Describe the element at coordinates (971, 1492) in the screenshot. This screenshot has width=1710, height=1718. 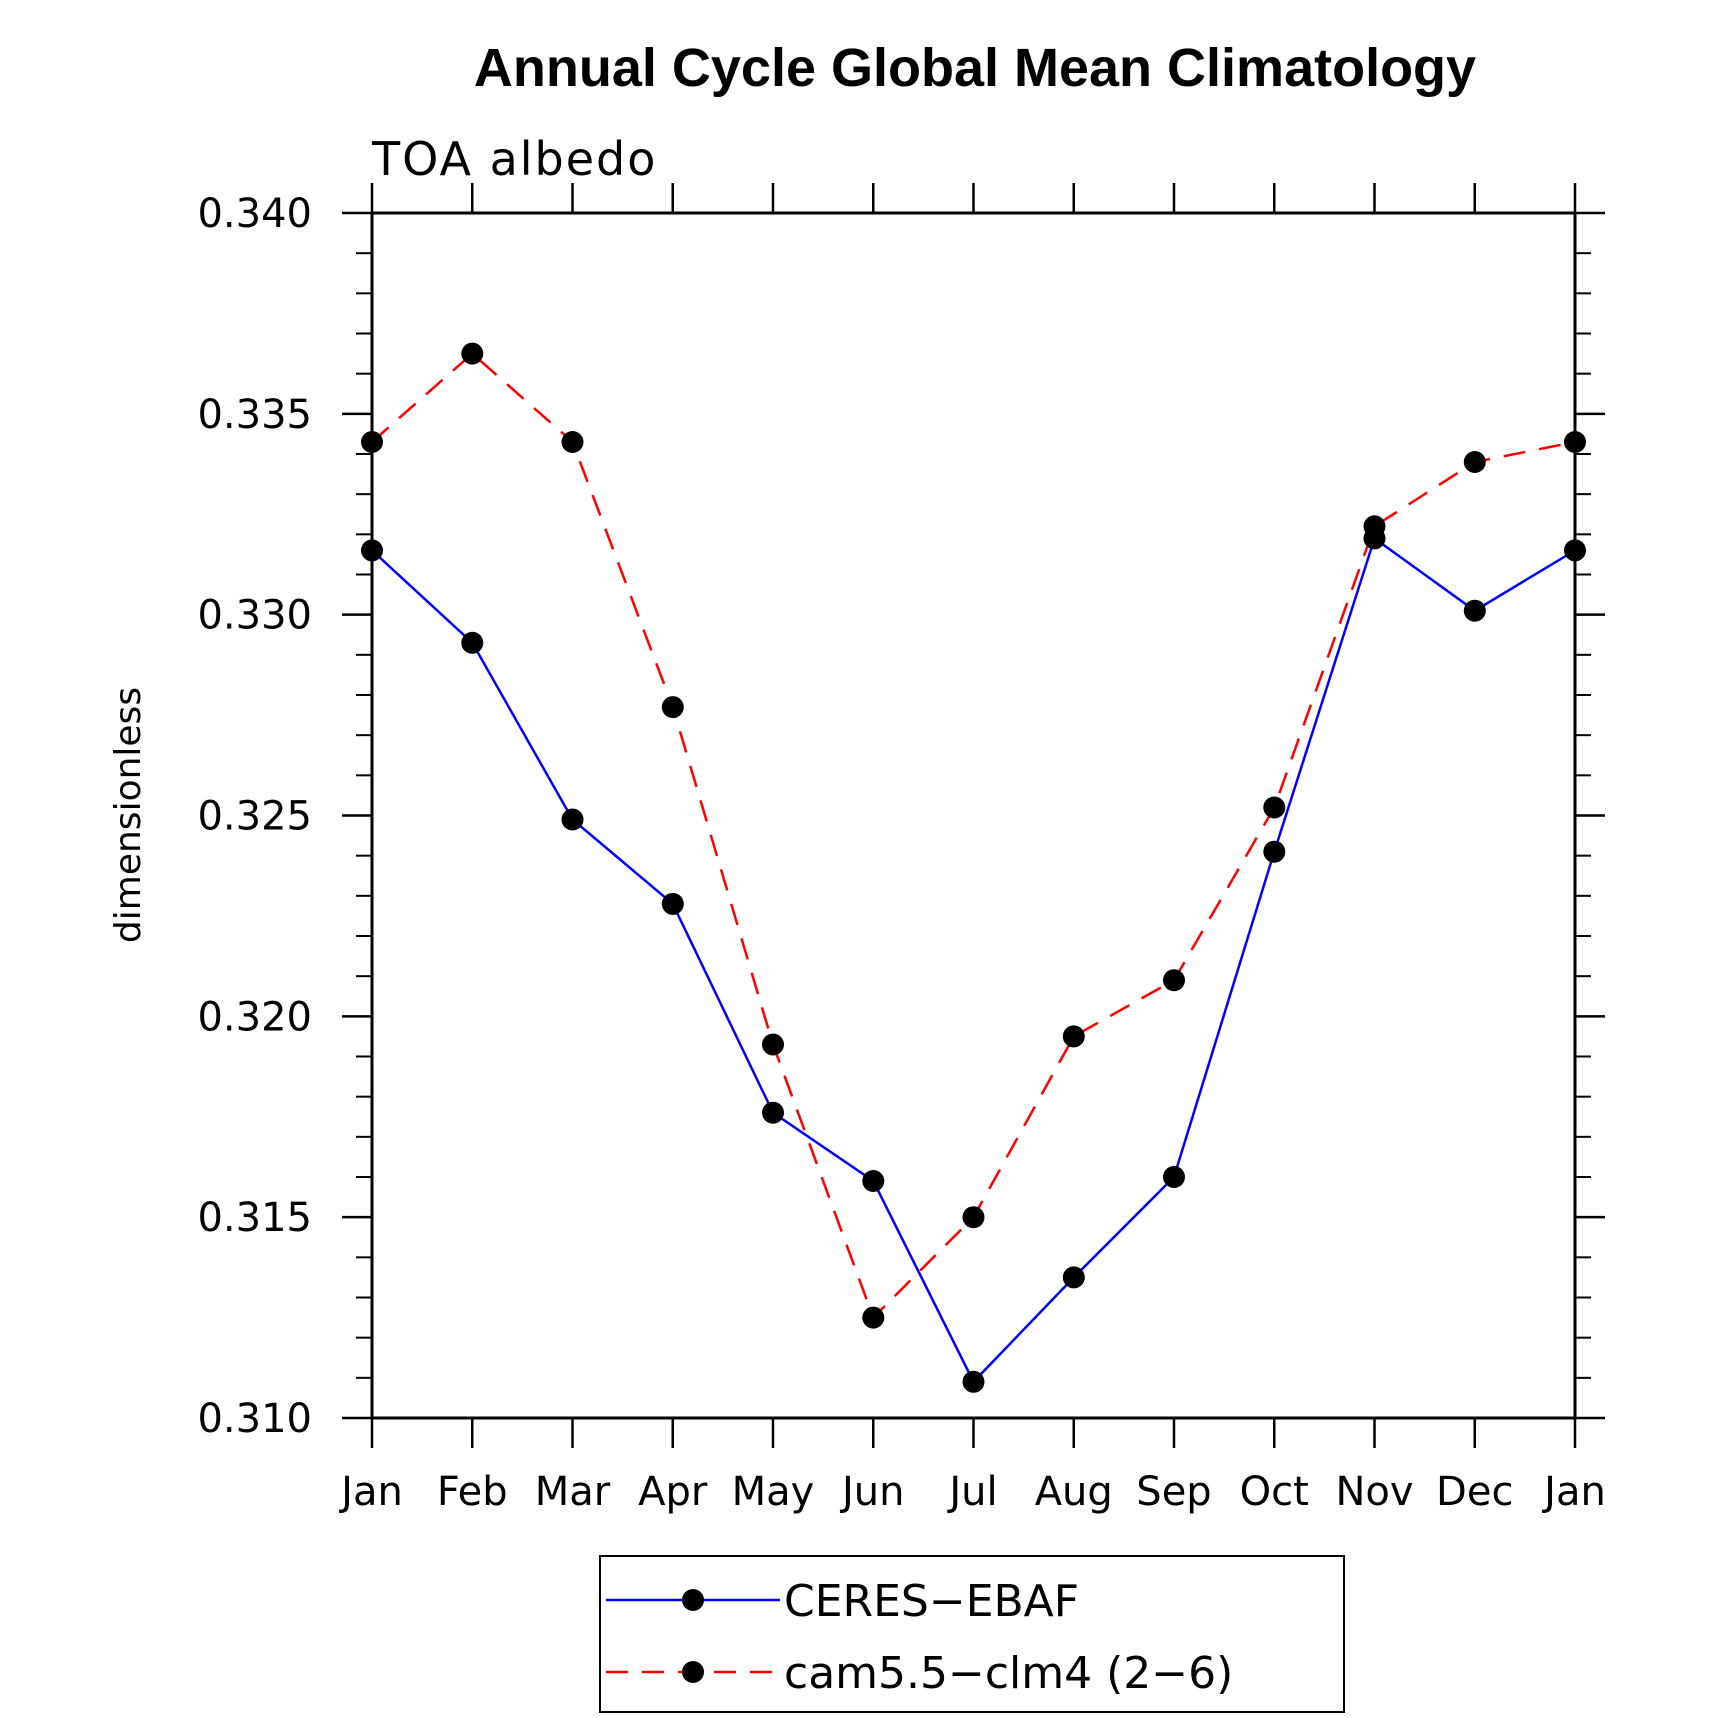
I see `x-tick-label: Jul` at that location.